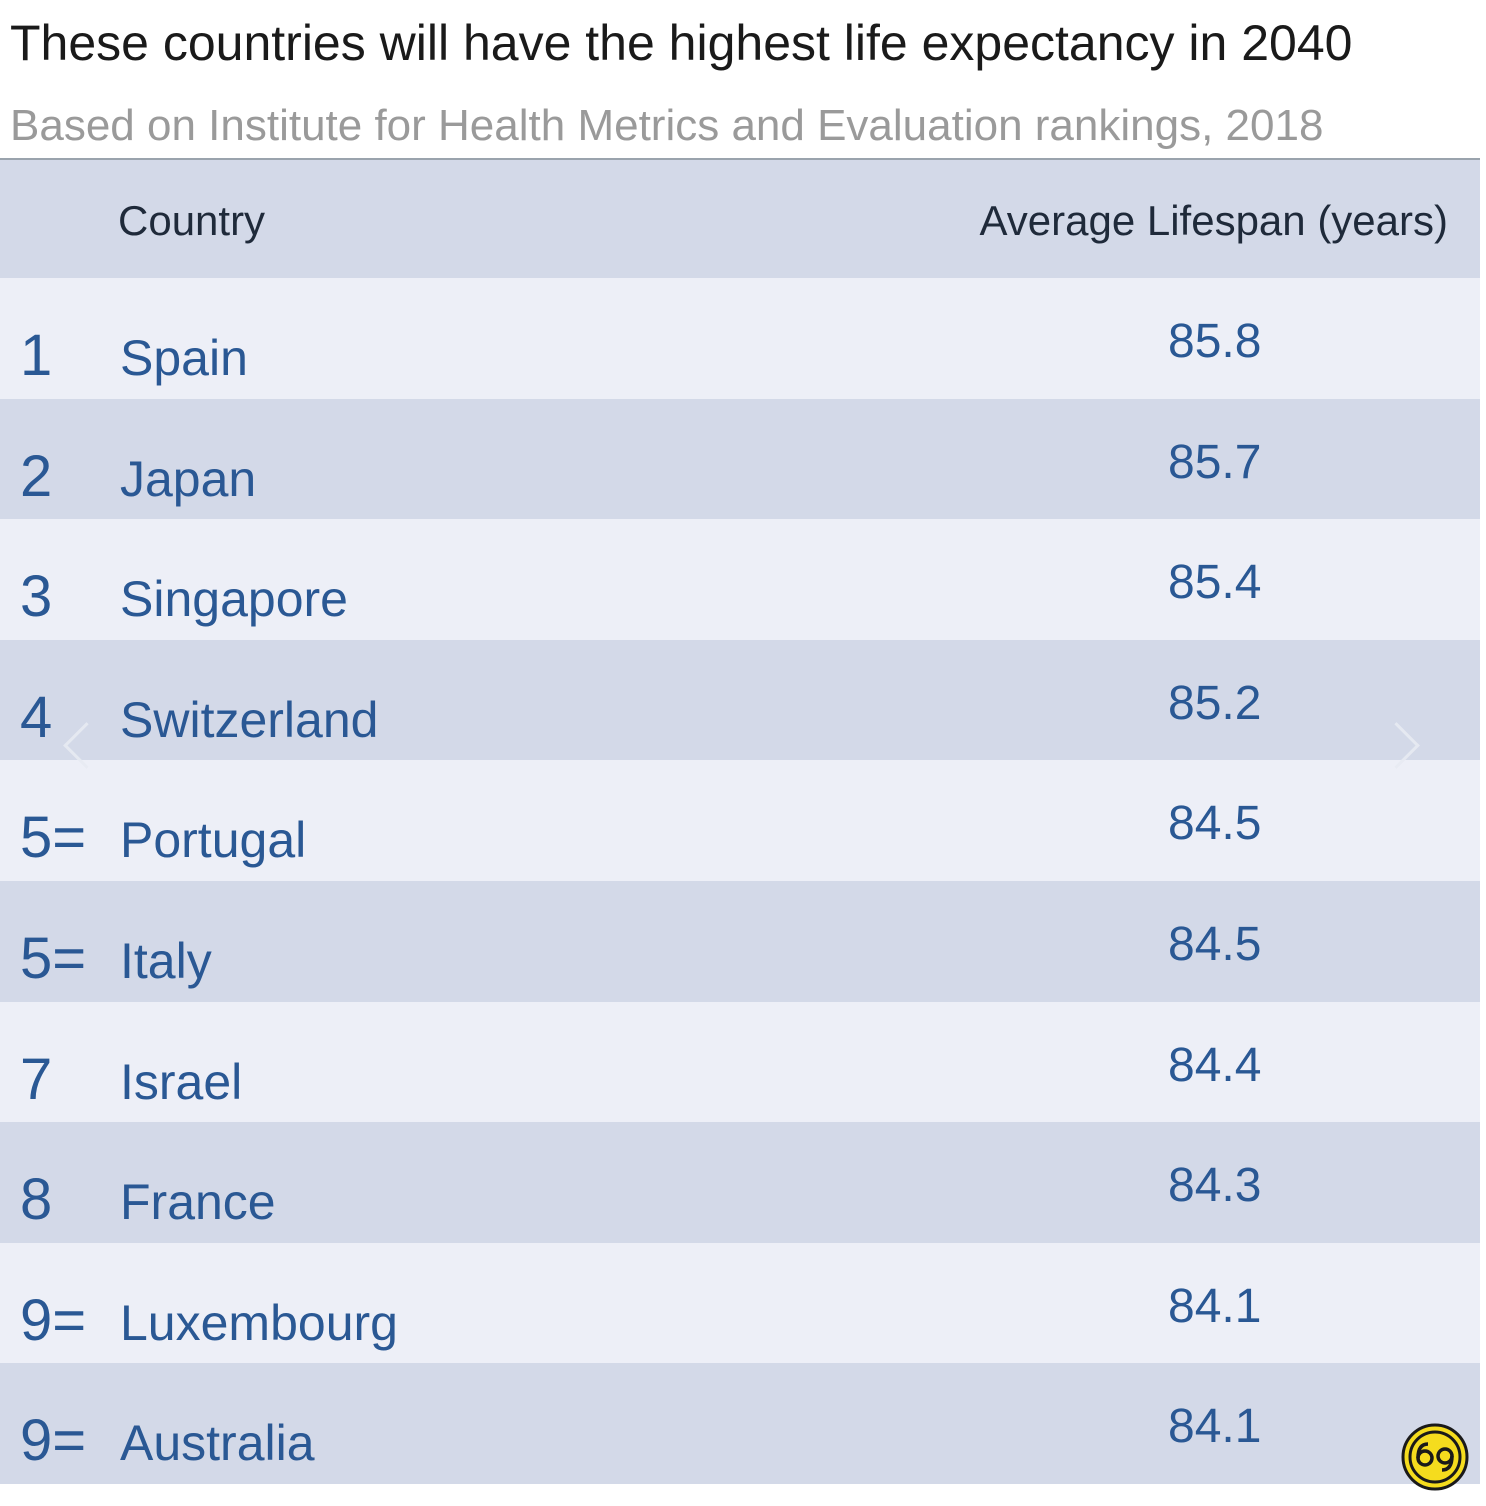 This screenshot has width=1486, height=1506. I want to click on lifespan-cell: 85.8, so click(1215, 341).